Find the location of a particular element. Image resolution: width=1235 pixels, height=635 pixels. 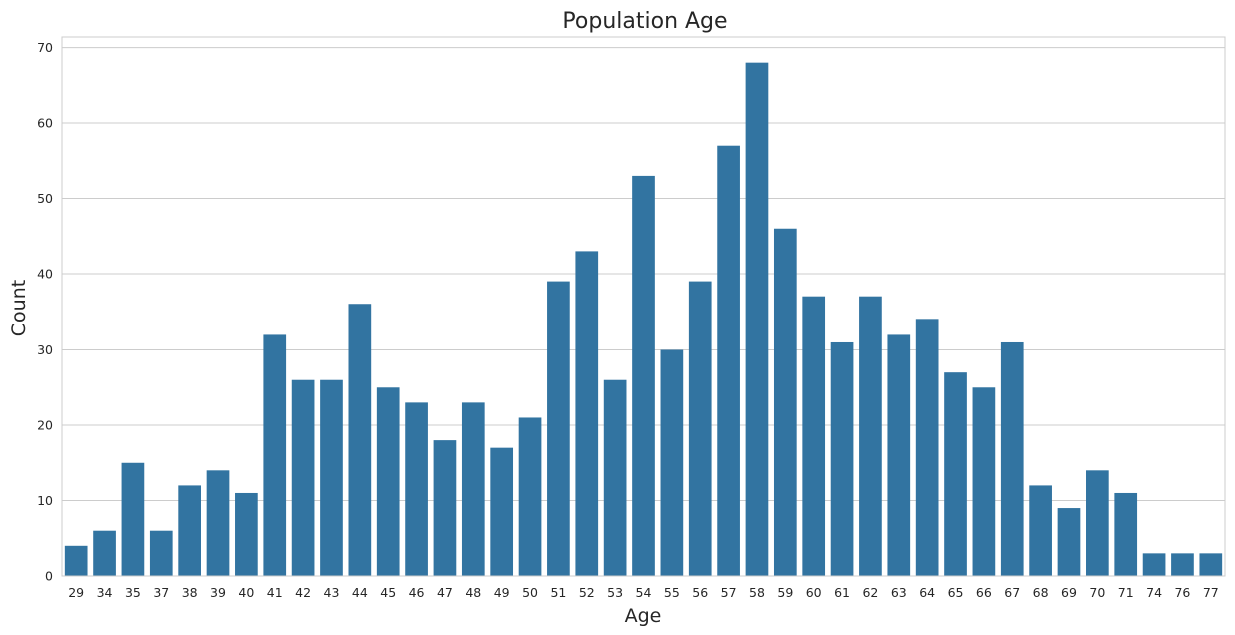

x-tick-label: 54 is located at coordinates (644, 592).